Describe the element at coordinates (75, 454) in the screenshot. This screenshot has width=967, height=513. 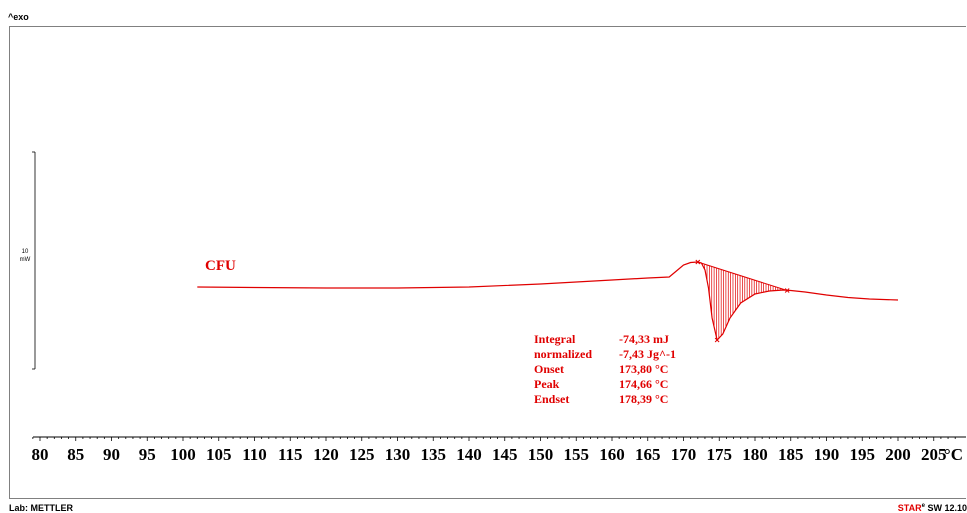
I see `x-tick-label: 85` at that location.